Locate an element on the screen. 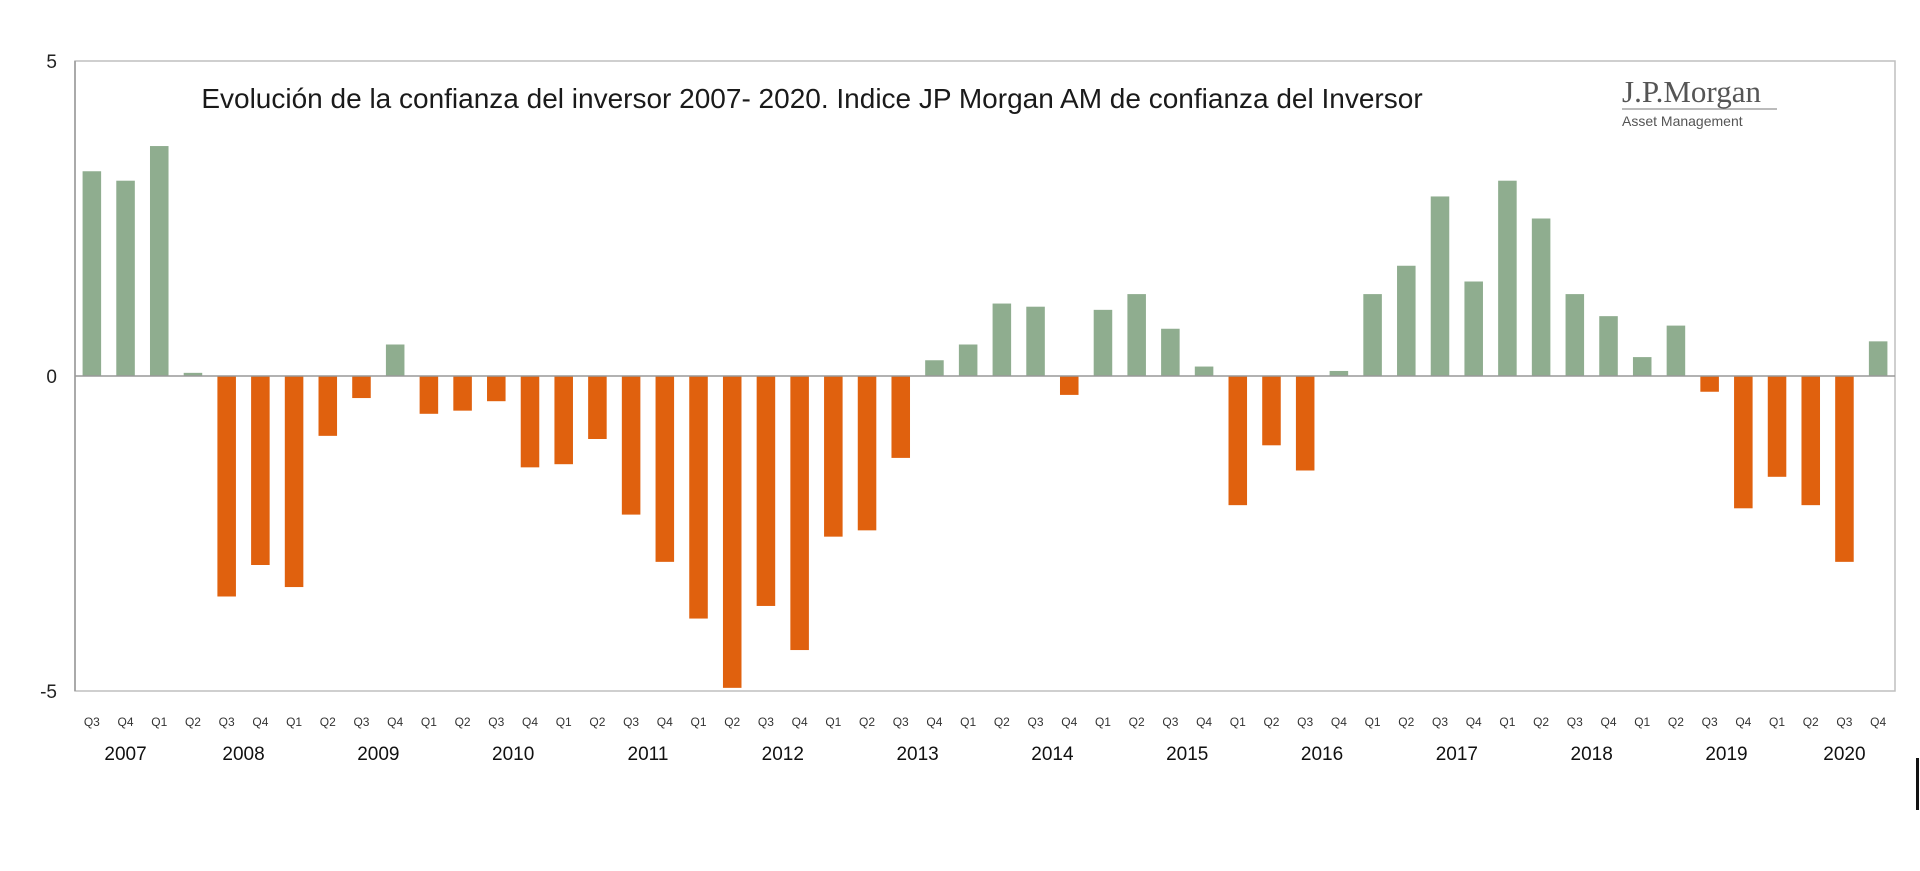 The image size is (1920, 871). year-tick-label: 2011 is located at coordinates (648, 754).